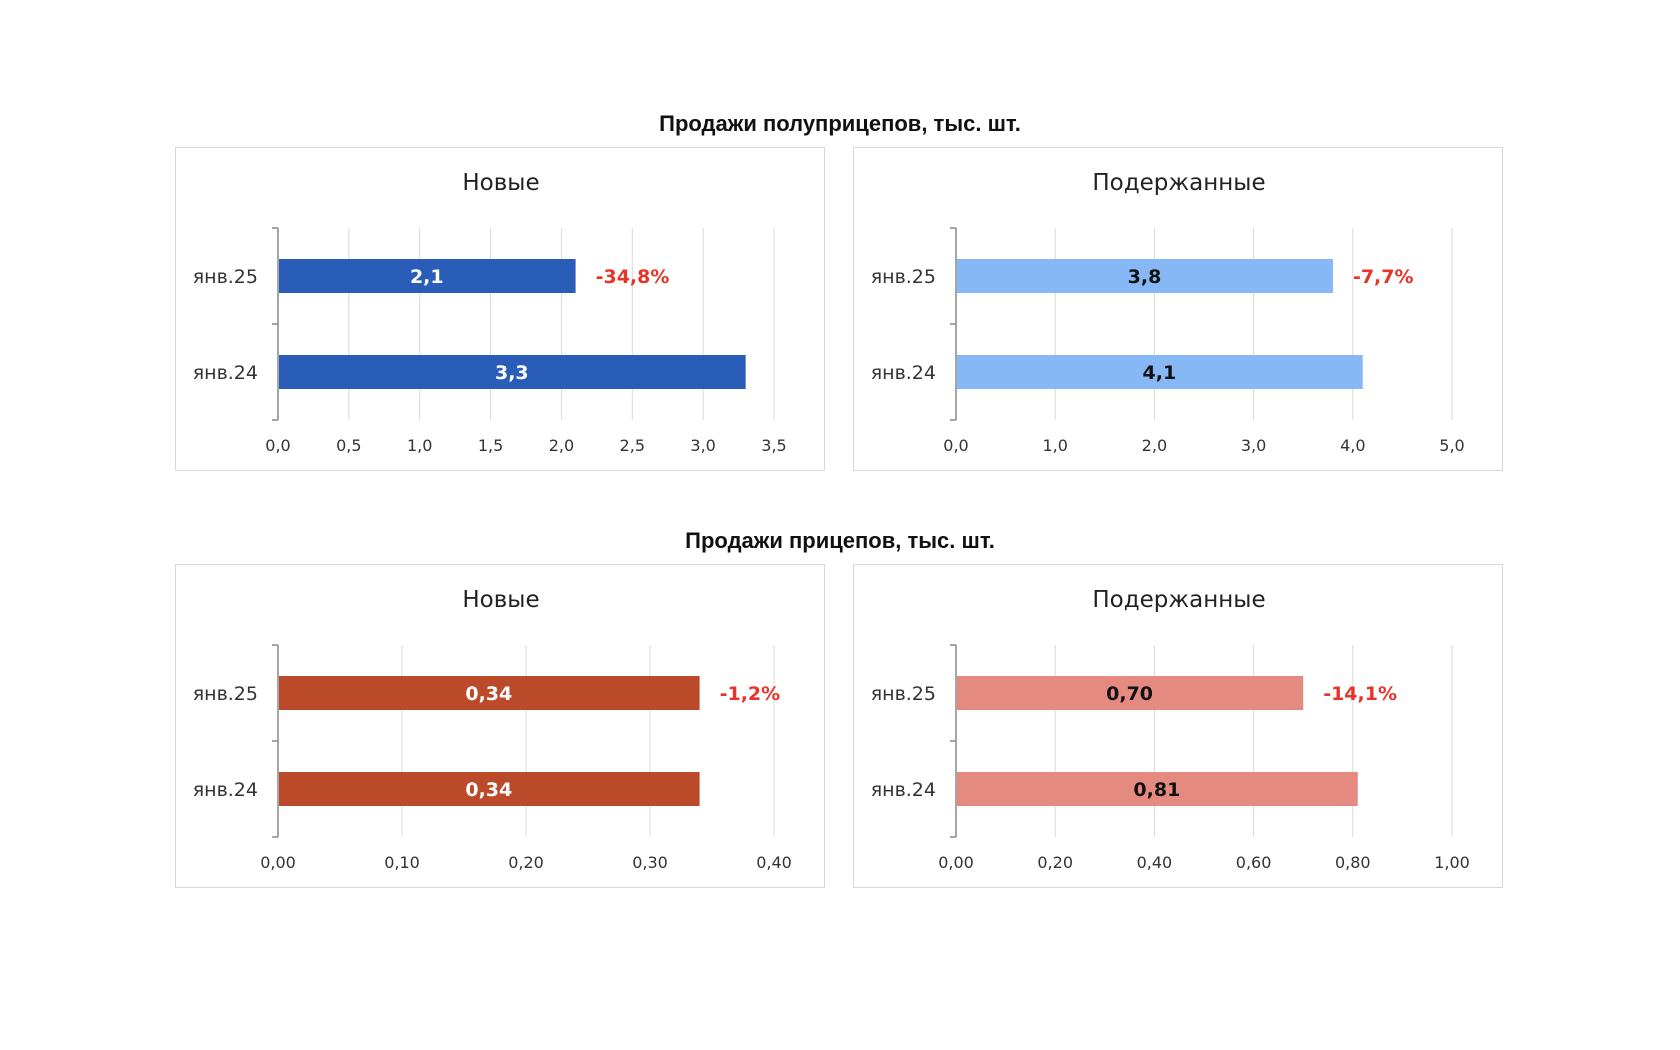  I want to click on x-tick-label: 0,80, so click(1353, 862).